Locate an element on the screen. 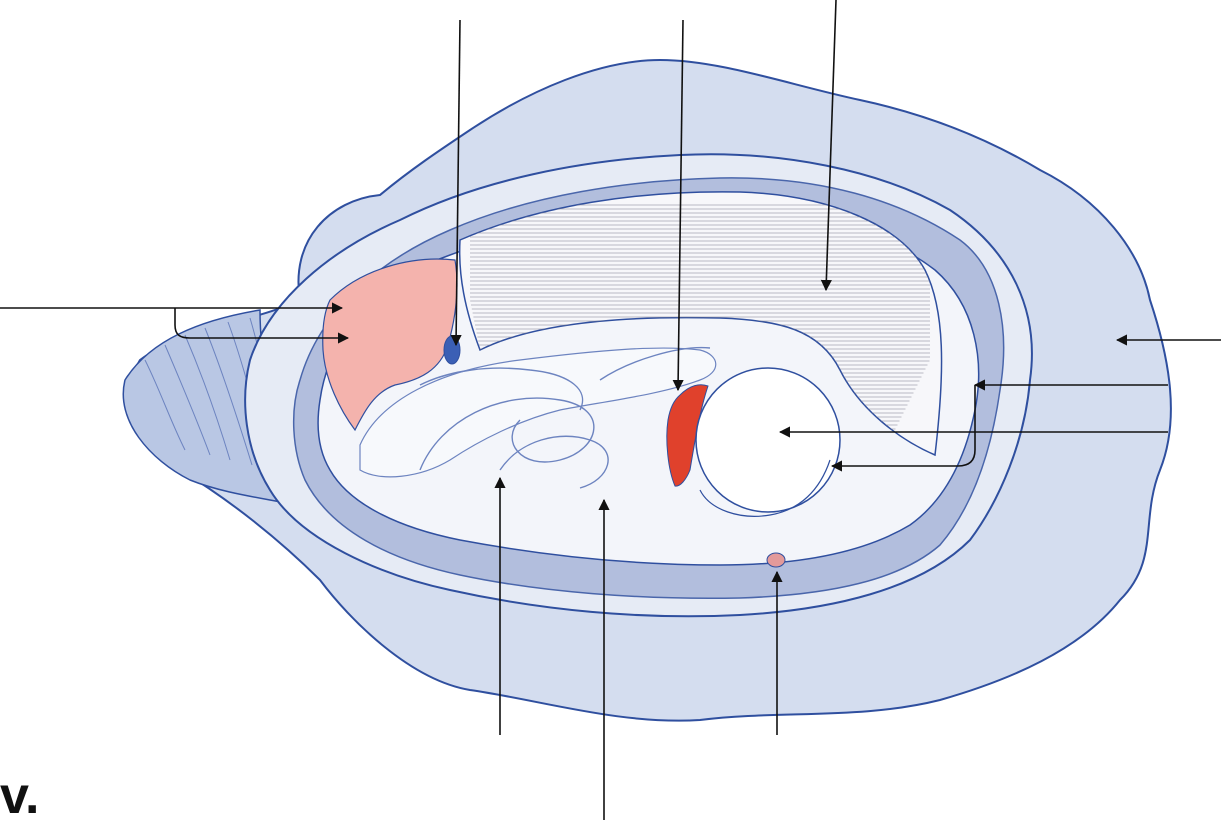 This screenshot has width=1221, height=825. leader-arrow-gills is located at coordinates (828, 146).